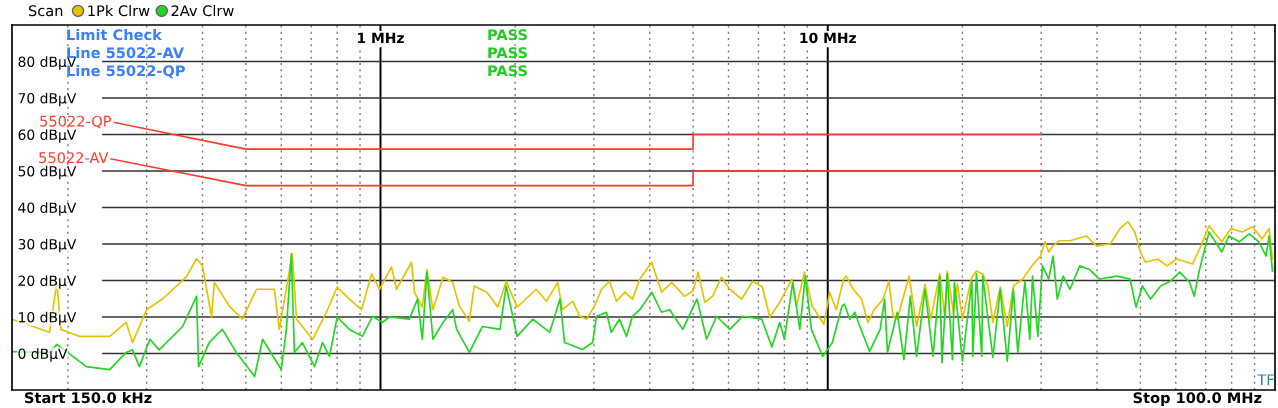 This screenshot has width=1278, height=408. What do you see at coordinates (48, 318) in the screenshot?
I see `y-tick-label: 10 dBµV` at bounding box center [48, 318].